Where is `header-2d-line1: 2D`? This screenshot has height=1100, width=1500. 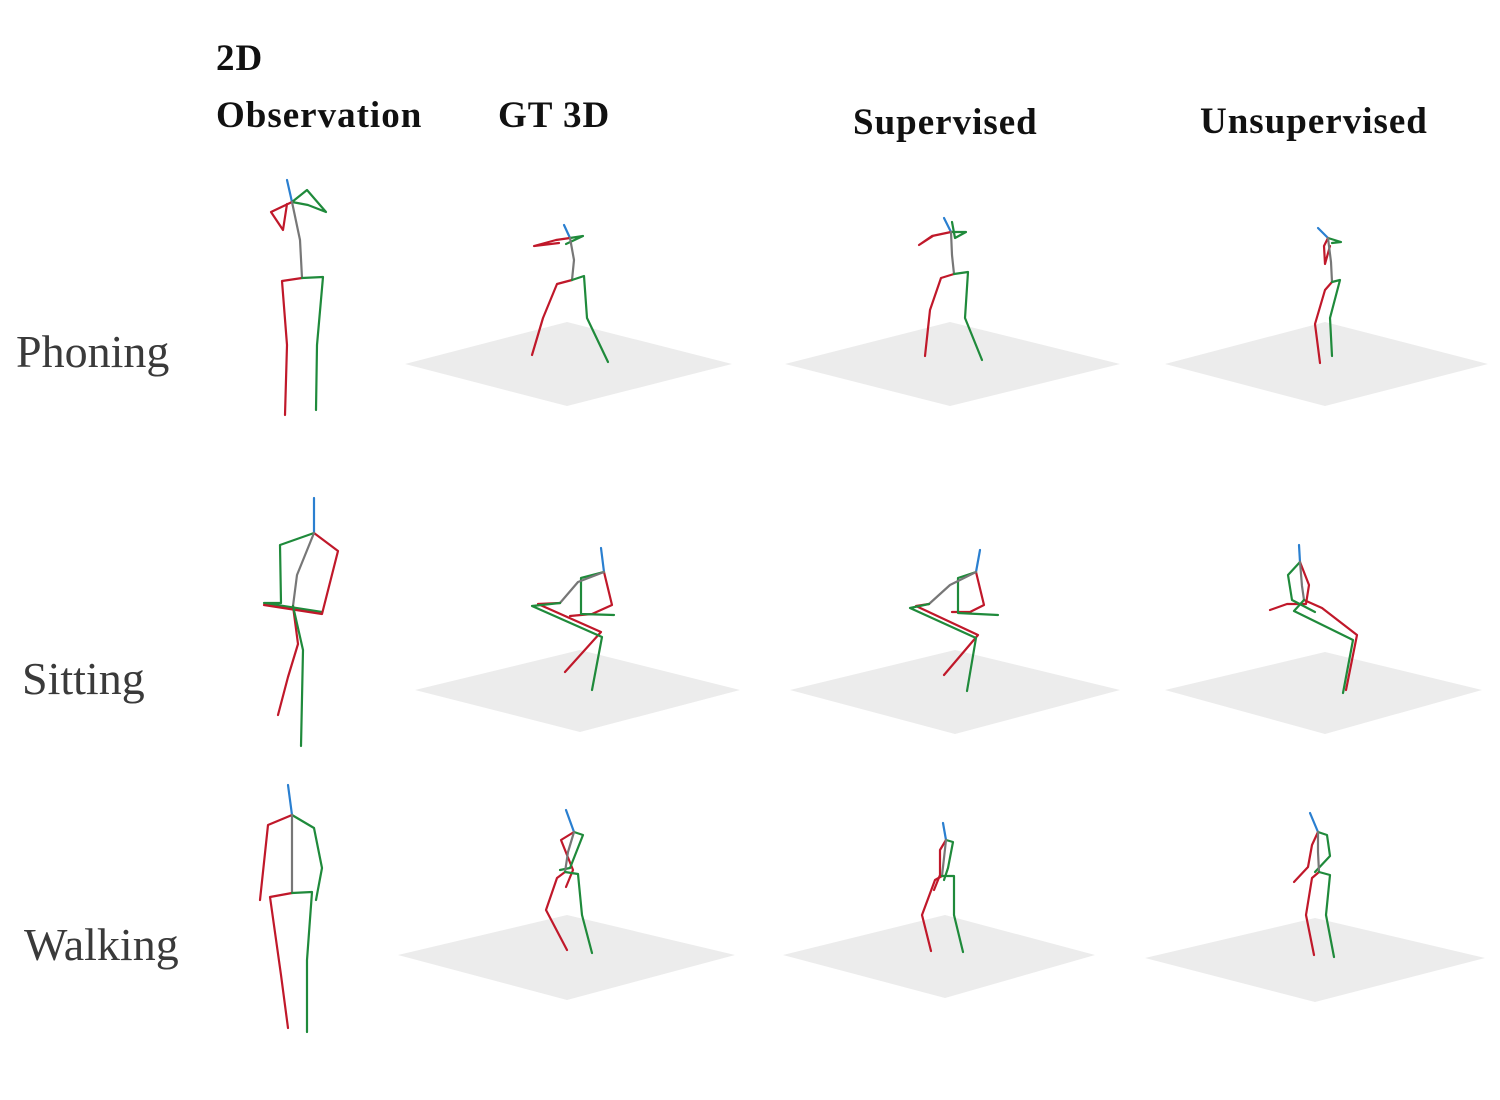 header-2d-line1: 2D is located at coordinates (240, 58).